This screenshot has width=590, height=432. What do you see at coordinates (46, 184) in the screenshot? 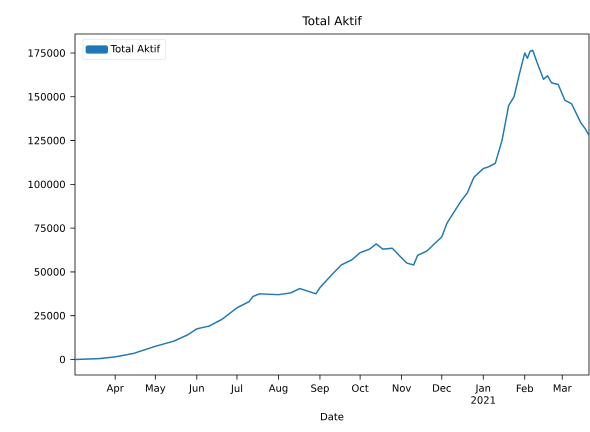
I see `y-tick-label: 100000` at bounding box center [46, 184].